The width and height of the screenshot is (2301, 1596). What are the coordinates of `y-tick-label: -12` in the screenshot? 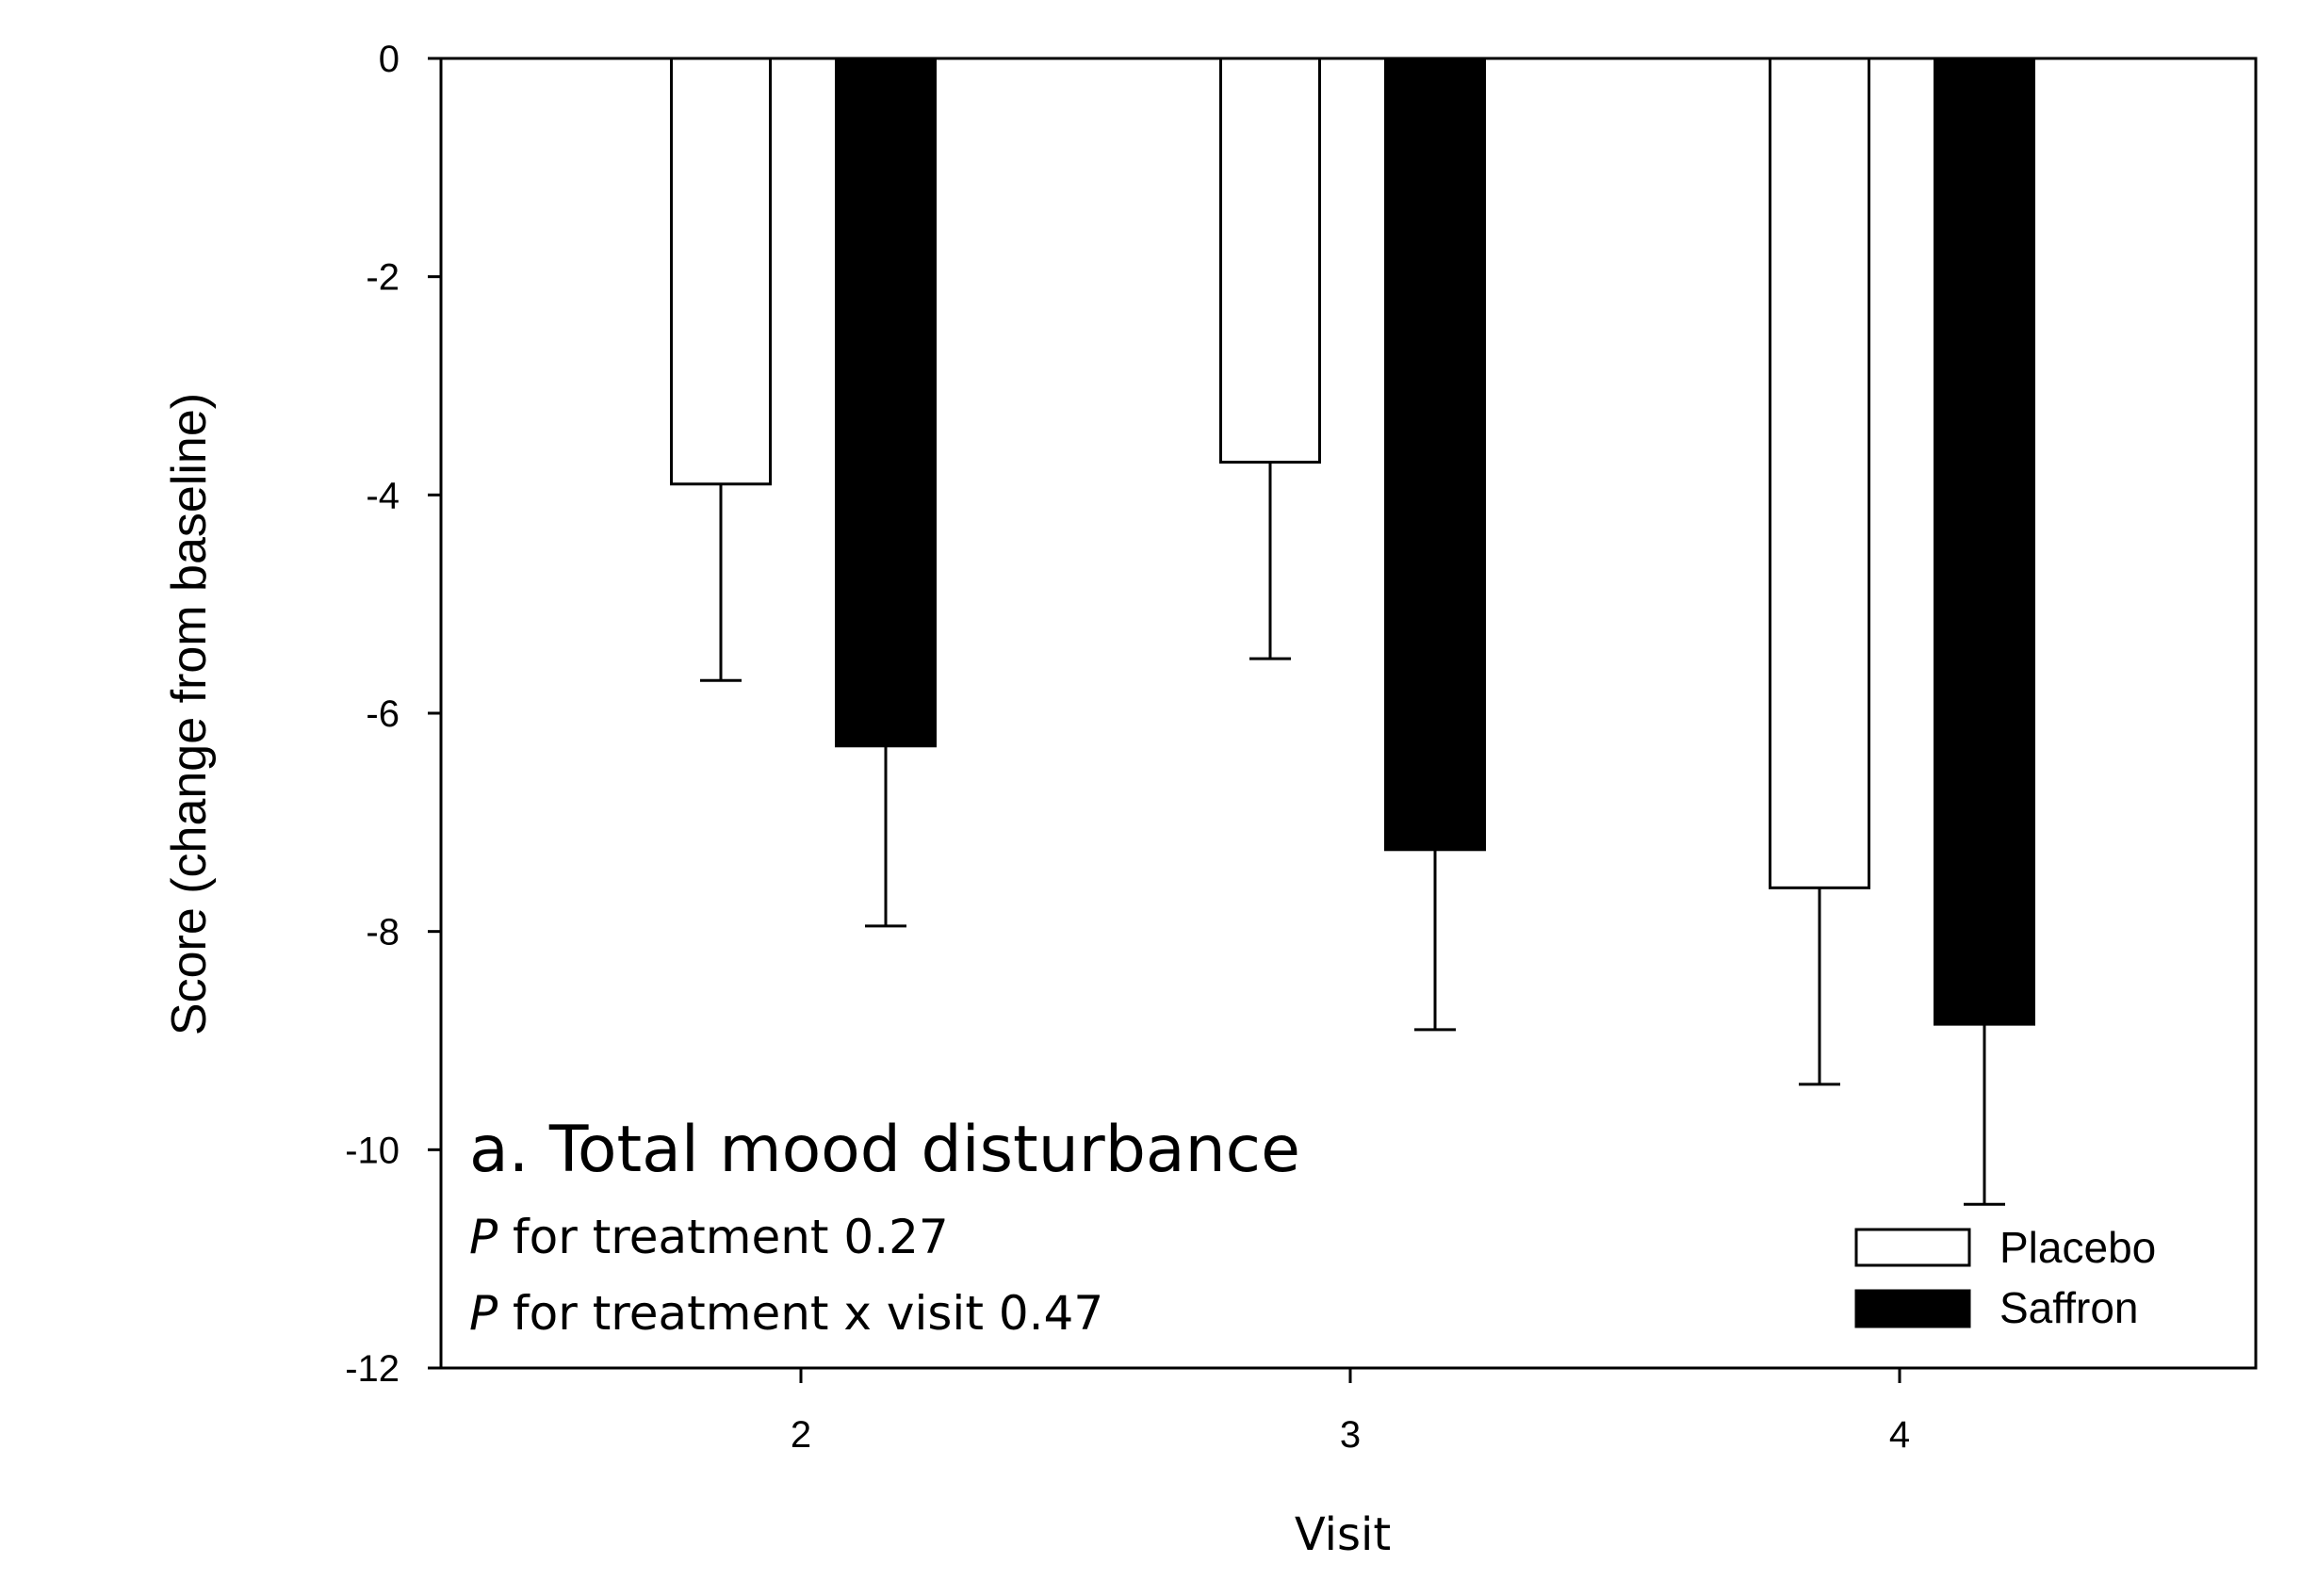 It's located at (373, 1369).